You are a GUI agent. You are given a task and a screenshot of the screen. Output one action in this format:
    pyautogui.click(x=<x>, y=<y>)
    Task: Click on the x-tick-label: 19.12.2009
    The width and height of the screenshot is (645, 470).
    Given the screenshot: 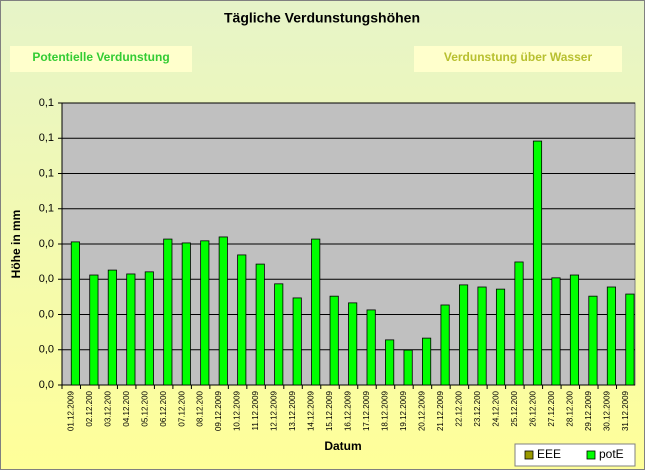 What is the action you would take?
    pyautogui.click(x=403, y=410)
    